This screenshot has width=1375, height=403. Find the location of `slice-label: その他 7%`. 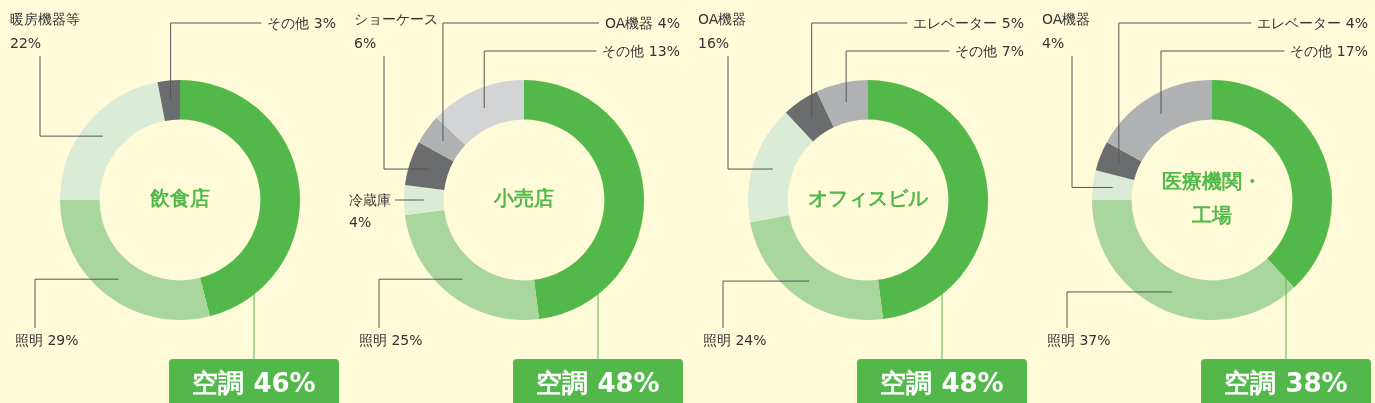

slice-label: その他 7% is located at coordinates (989, 51).